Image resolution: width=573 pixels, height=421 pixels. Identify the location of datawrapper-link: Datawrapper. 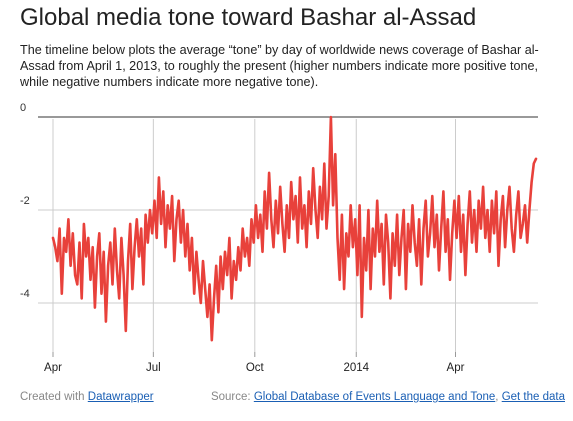
(120, 397).